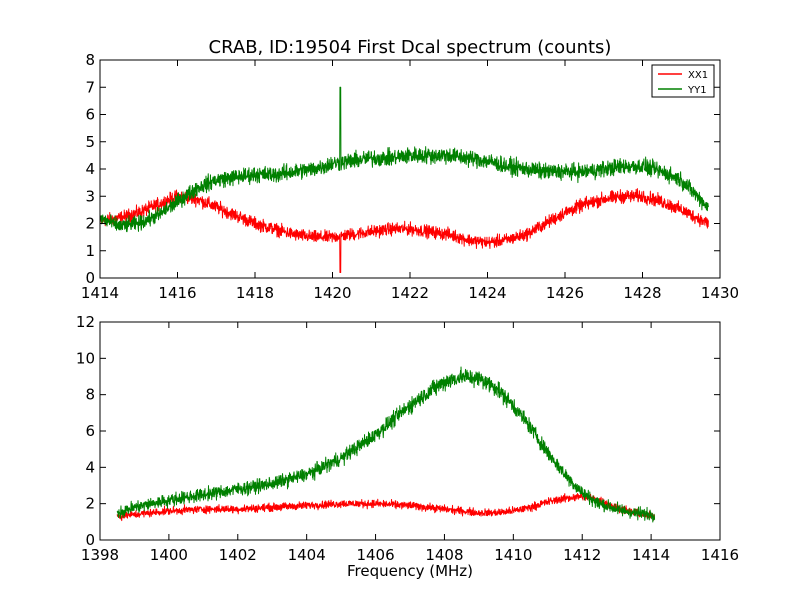 The width and height of the screenshot is (800, 600). I want to click on y-tick-label: 12, so click(85, 322).